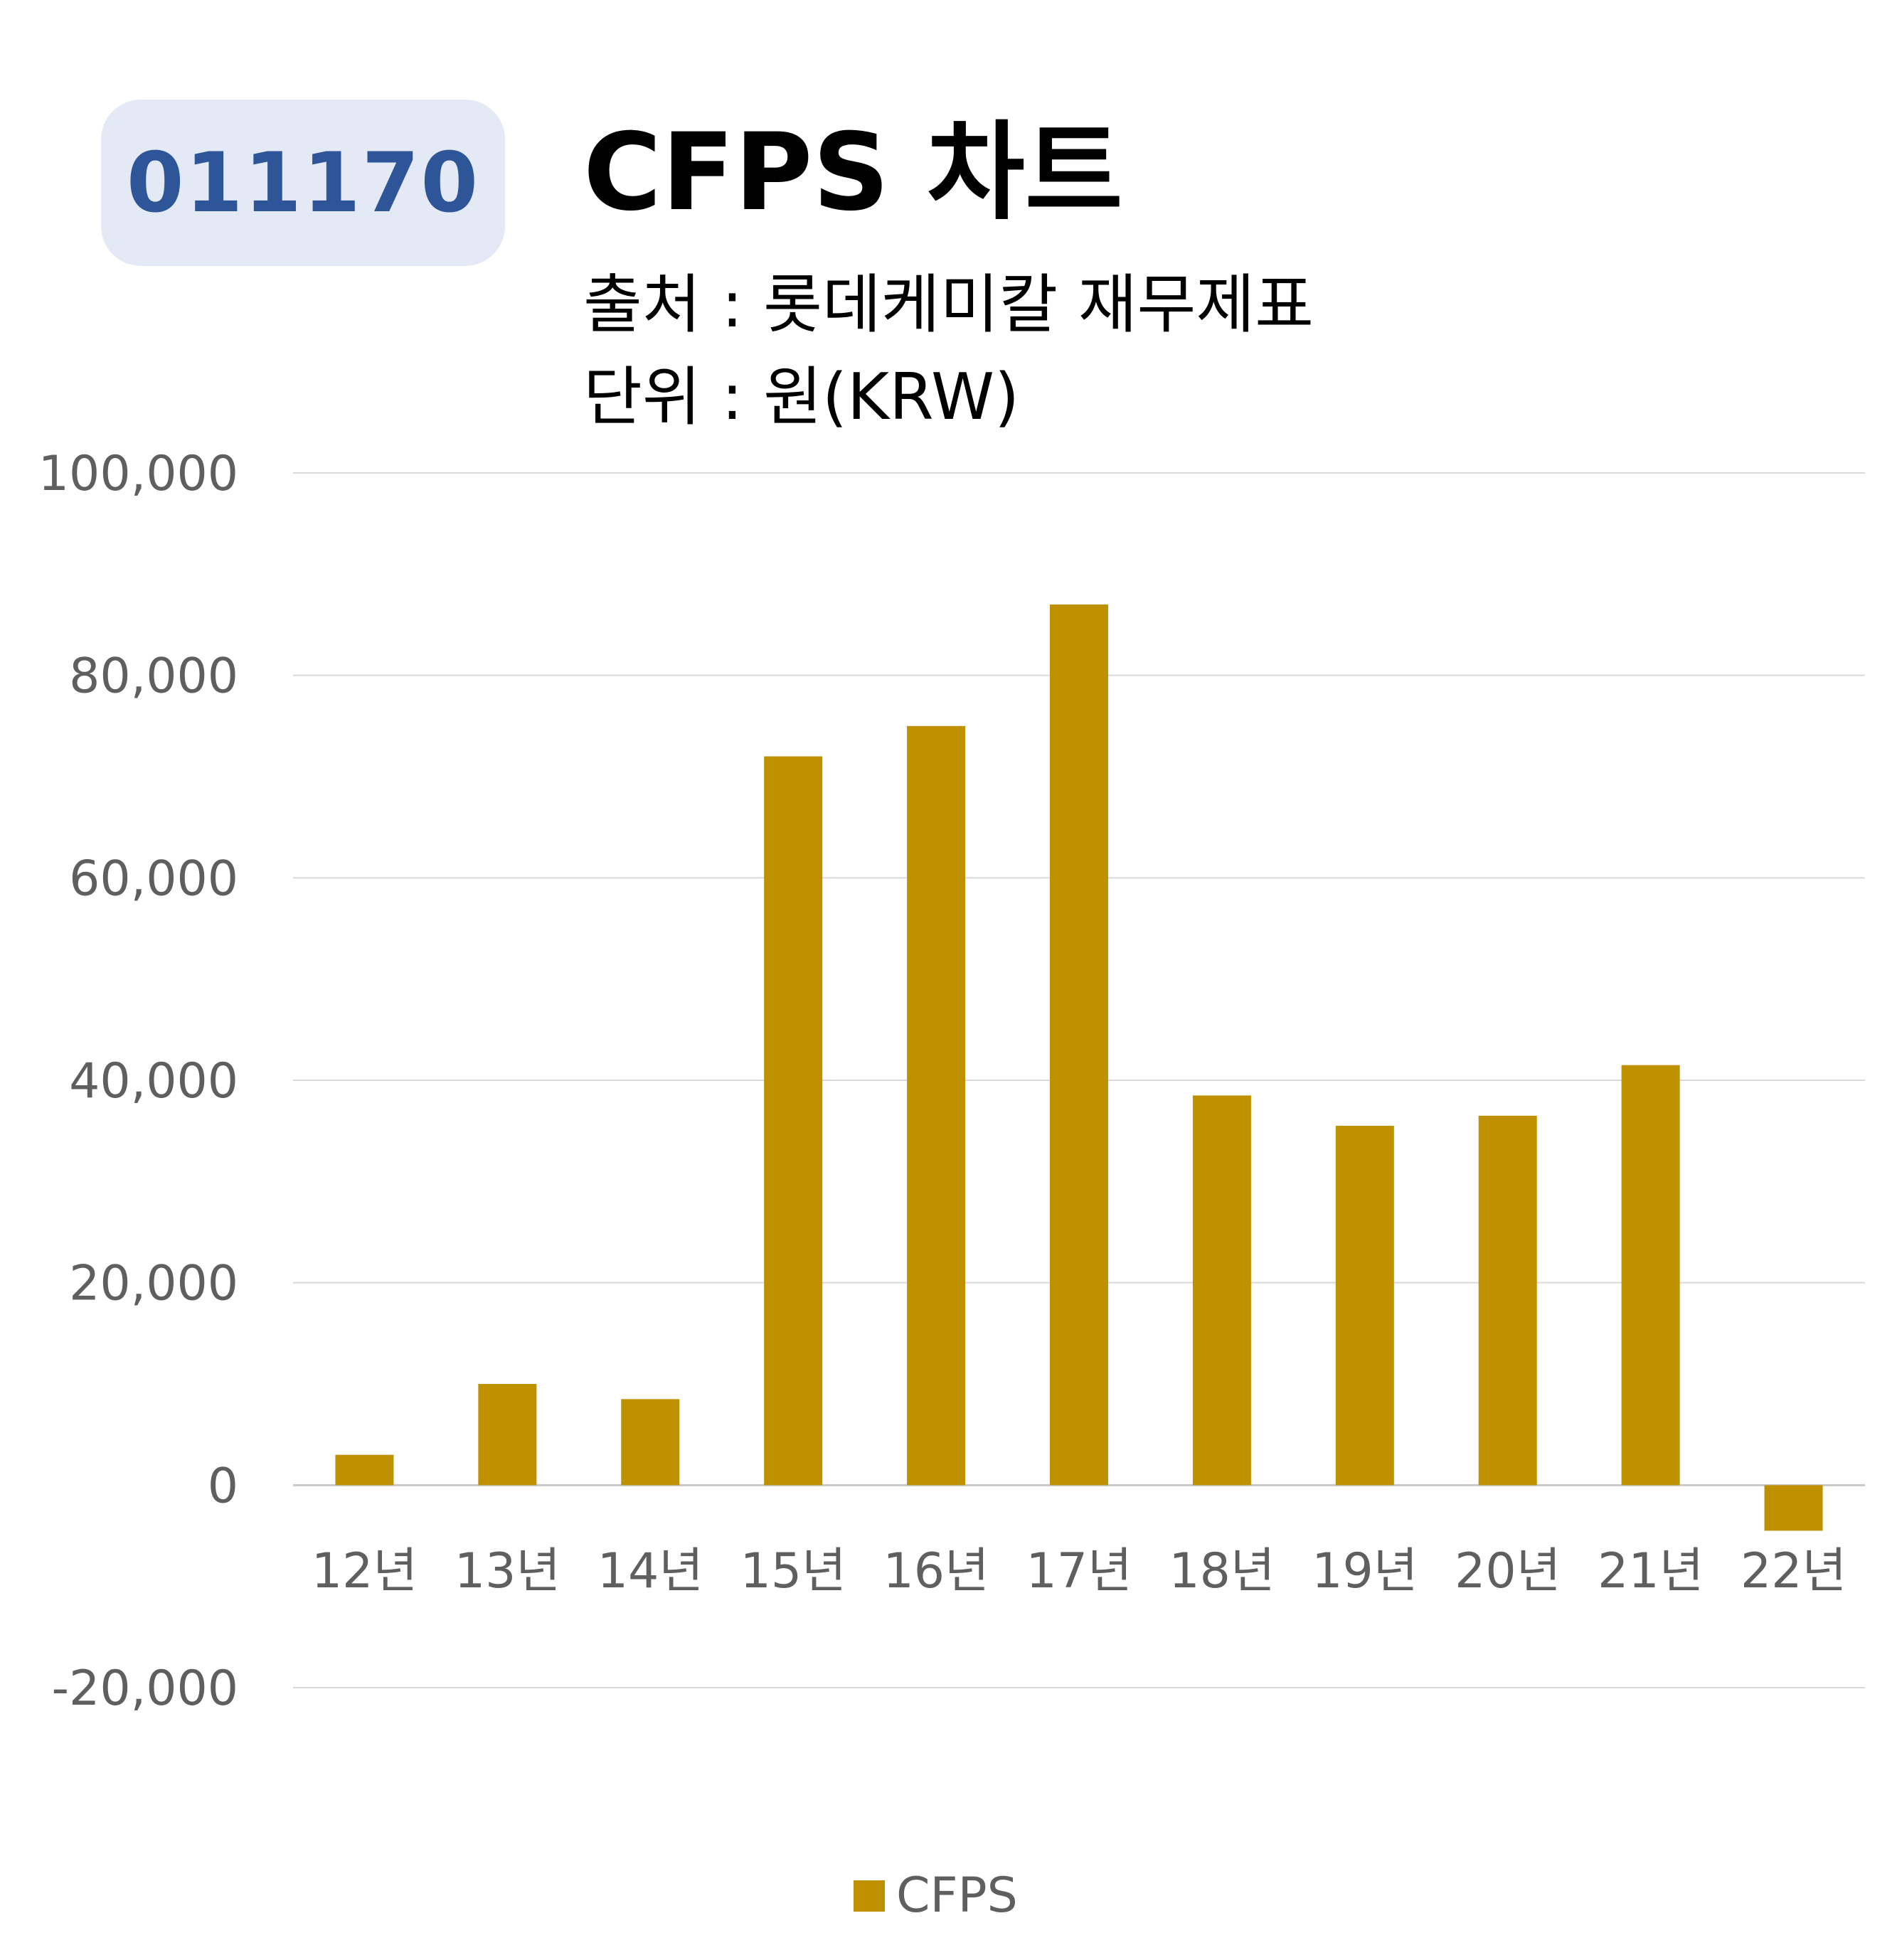  Describe the element at coordinates (650, 1571) in the screenshot. I see `x-tick-label: 14년` at that location.